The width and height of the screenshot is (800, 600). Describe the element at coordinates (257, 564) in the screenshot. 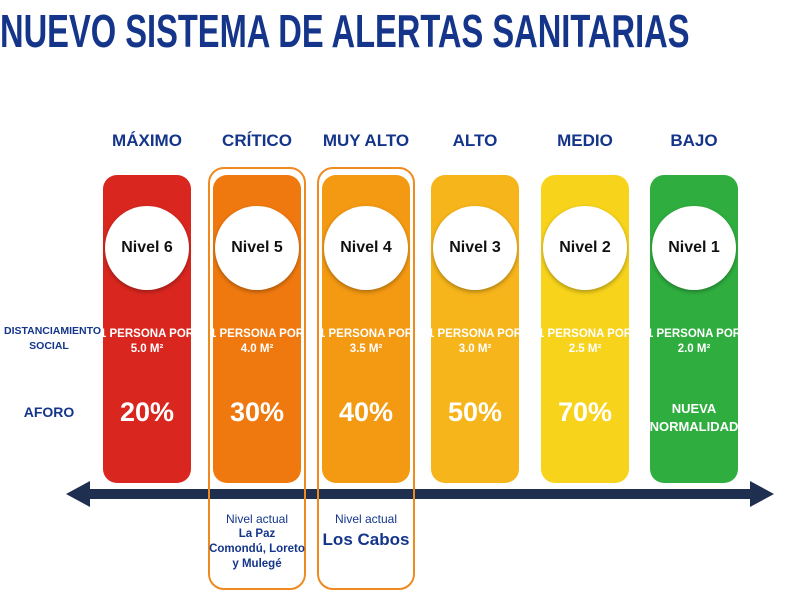

I see `place: y Mulegé` at that location.